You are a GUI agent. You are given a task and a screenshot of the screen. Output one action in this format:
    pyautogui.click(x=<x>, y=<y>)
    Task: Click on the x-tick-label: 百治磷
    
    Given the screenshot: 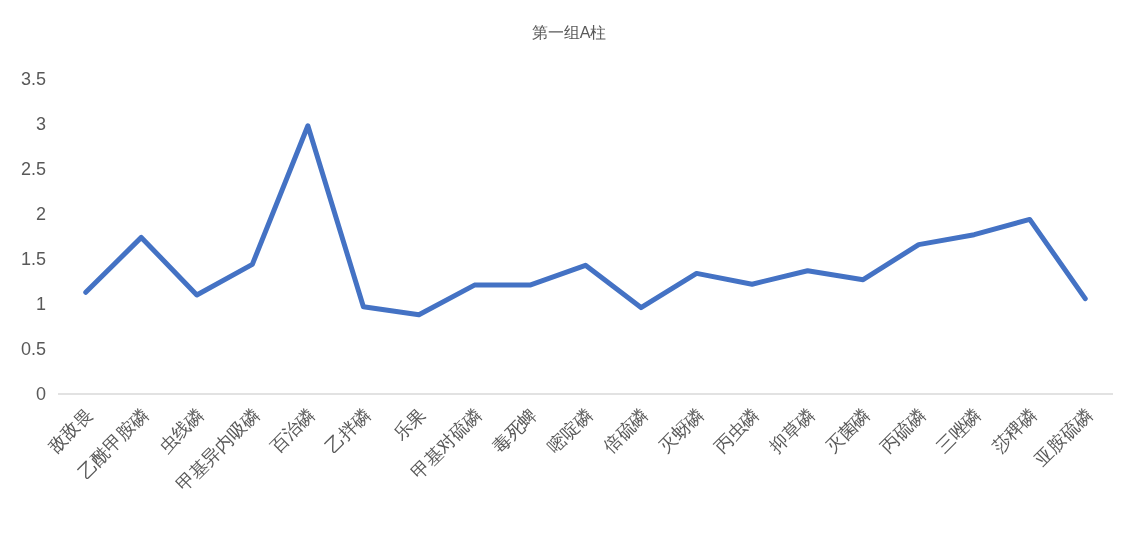 What is the action you would take?
    pyautogui.click(x=292, y=431)
    